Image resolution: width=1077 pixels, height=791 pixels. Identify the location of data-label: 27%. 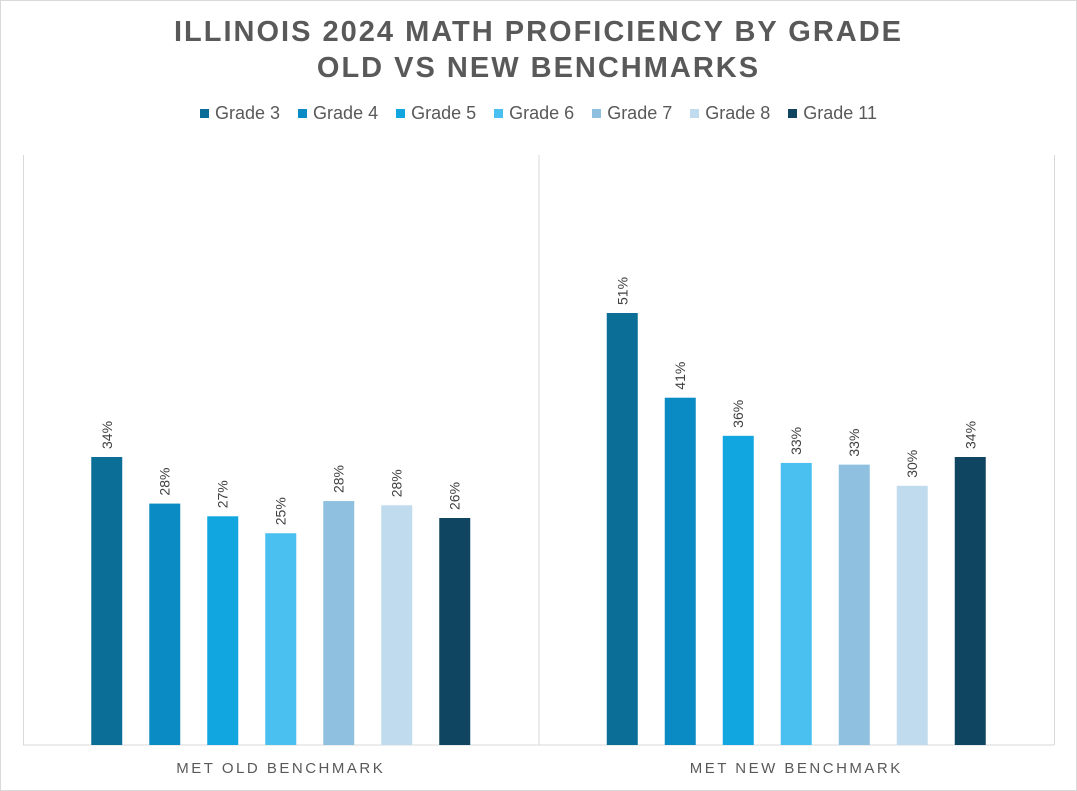
(223, 494).